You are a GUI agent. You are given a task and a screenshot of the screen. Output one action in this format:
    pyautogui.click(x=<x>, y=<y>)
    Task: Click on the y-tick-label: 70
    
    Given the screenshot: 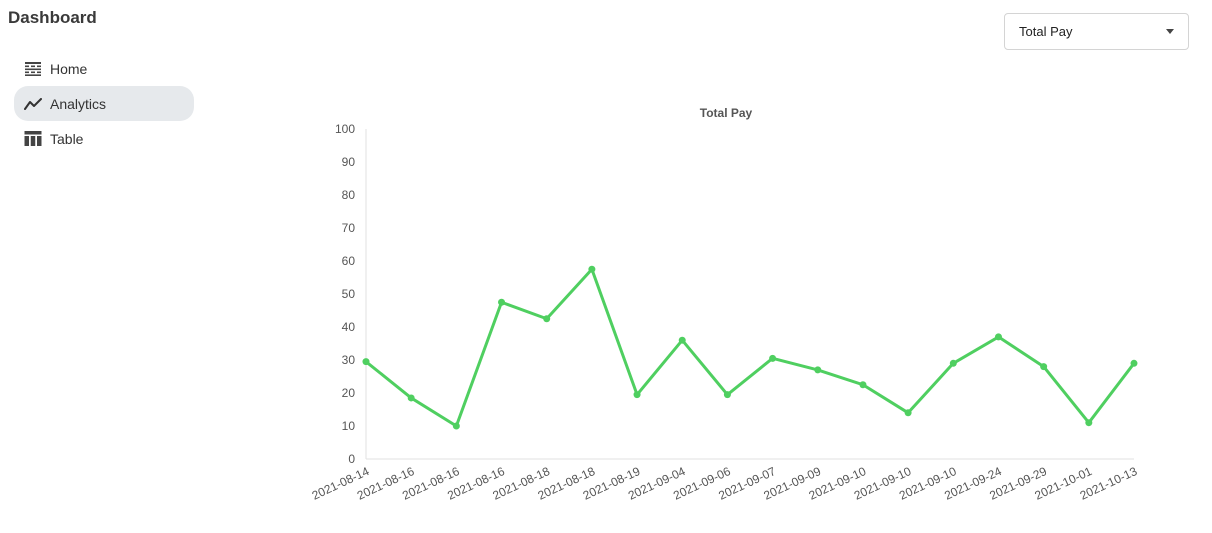 What is the action you would take?
    pyautogui.click(x=349, y=228)
    